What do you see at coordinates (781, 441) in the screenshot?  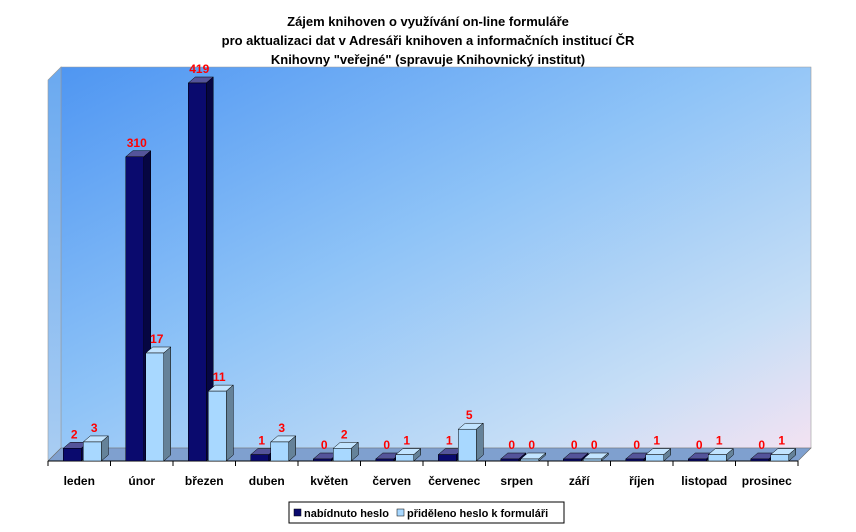 I see `data-label-prosinec-series-2: 1` at bounding box center [781, 441].